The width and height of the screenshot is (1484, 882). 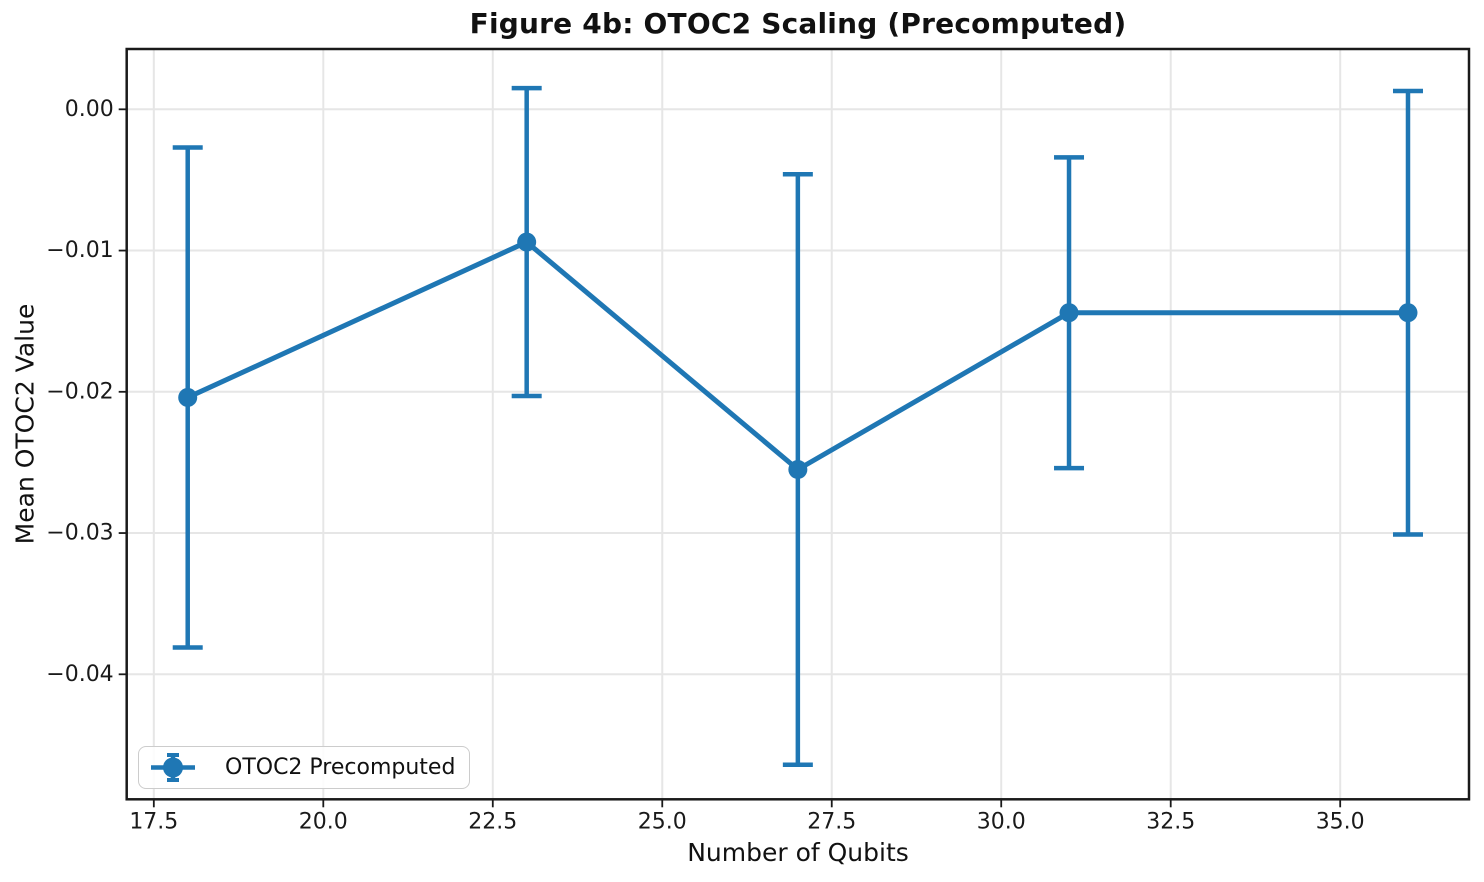 What do you see at coordinates (662, 822) in the screenshot?
I see `x-tick-label: 25.0` at bounding box center [662, 822].